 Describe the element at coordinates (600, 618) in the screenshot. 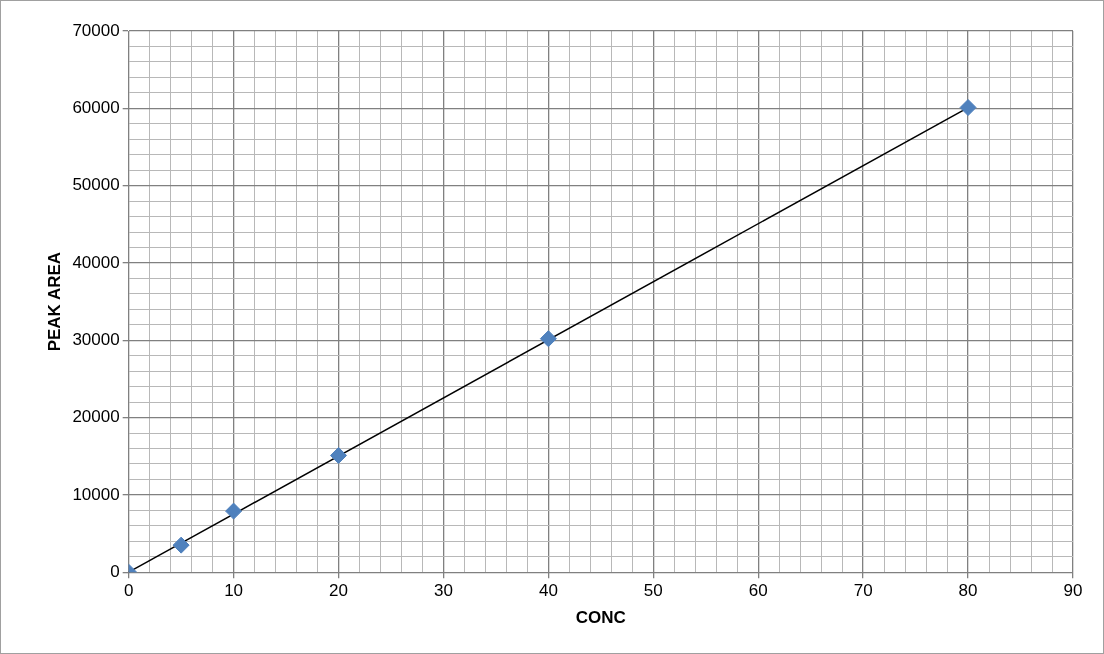

I see `x-axis-title: CONC` at that location.